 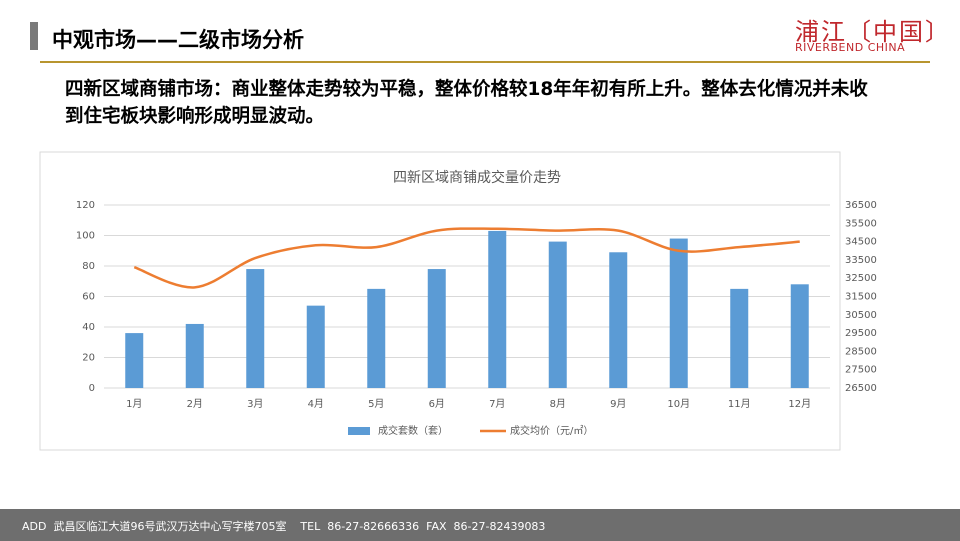 I want to click on y2-tick-label: 34500, so click(x=861, y=242).